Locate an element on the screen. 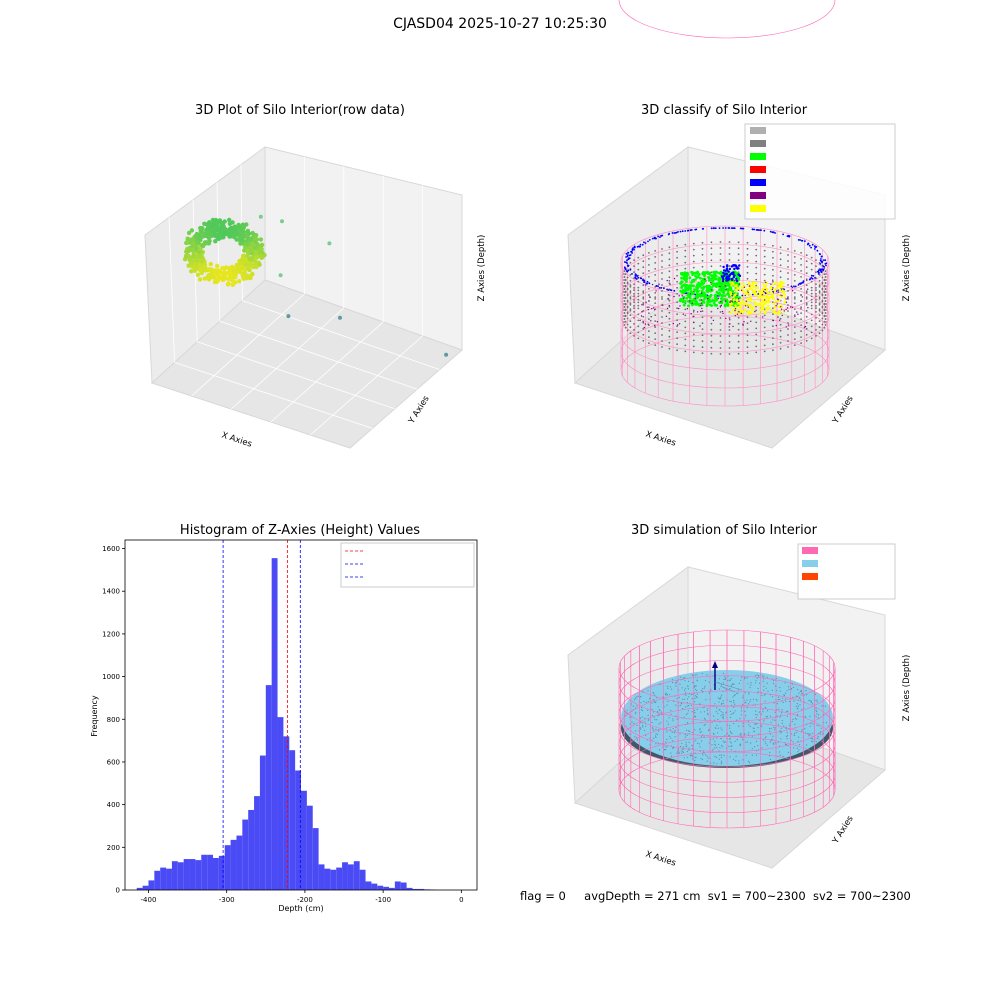 The image size is (1000, 1000). panel1-title: 3D Plot of Silo Interior(row data) is located at coordinates (300, 110).